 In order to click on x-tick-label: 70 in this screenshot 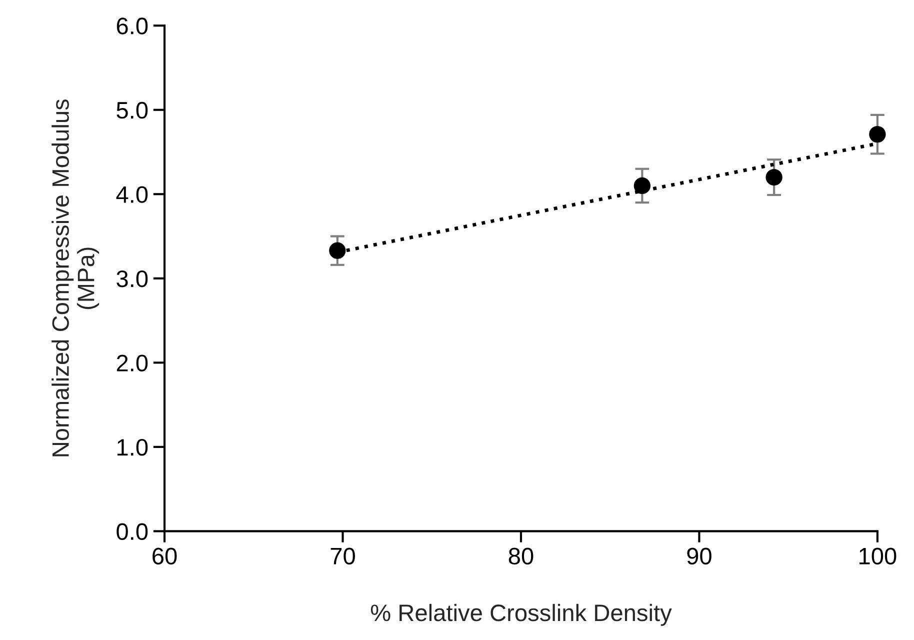, I will do `click(342, 556)`.